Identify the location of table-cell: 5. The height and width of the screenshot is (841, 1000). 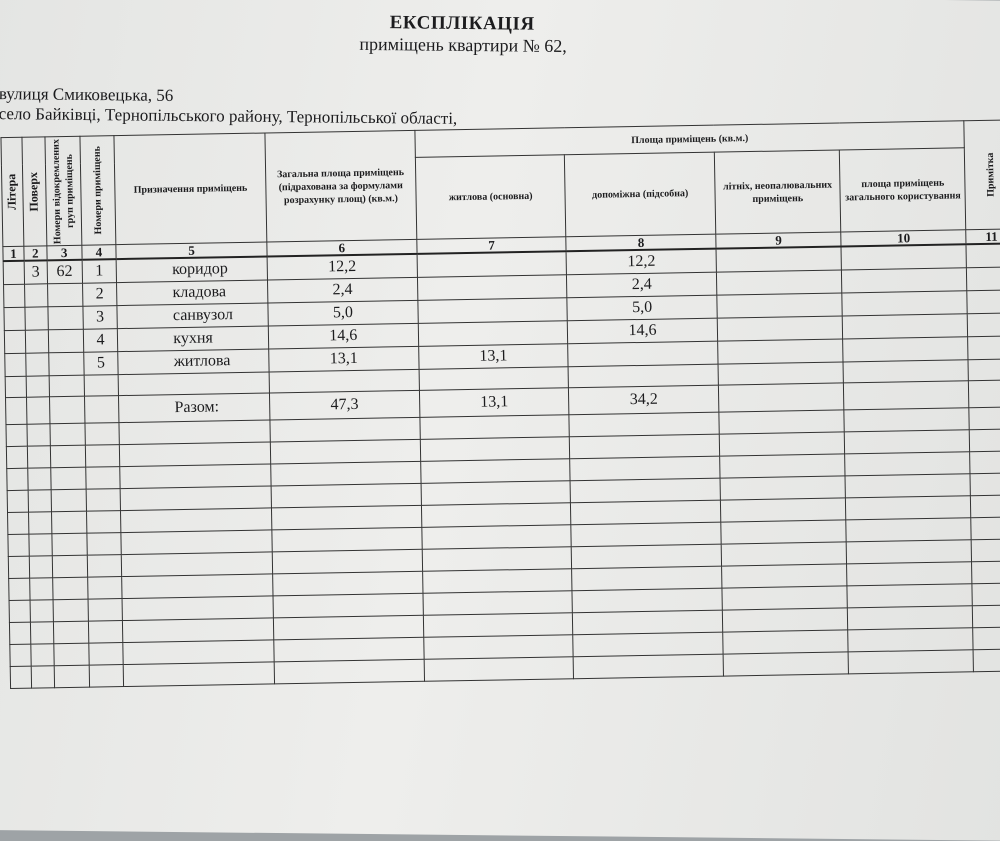
(101, 363).